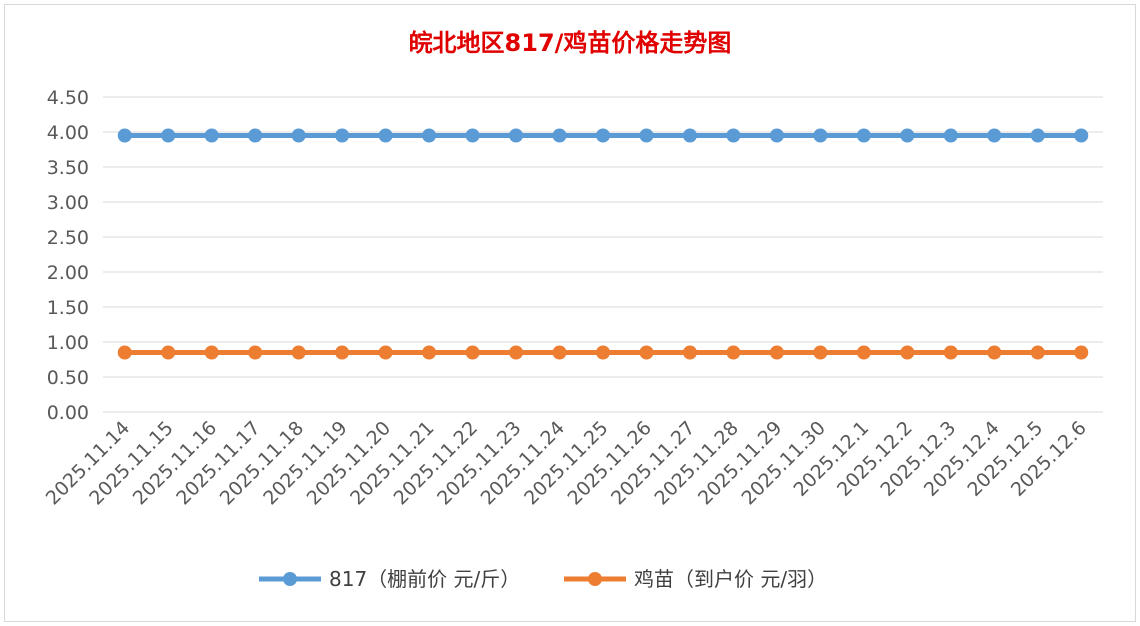  Describe the element at coordinates (570, 43) in the screenshot. I see `chart-title: 皖北地区817/鸡苗价格走势图` at that location.